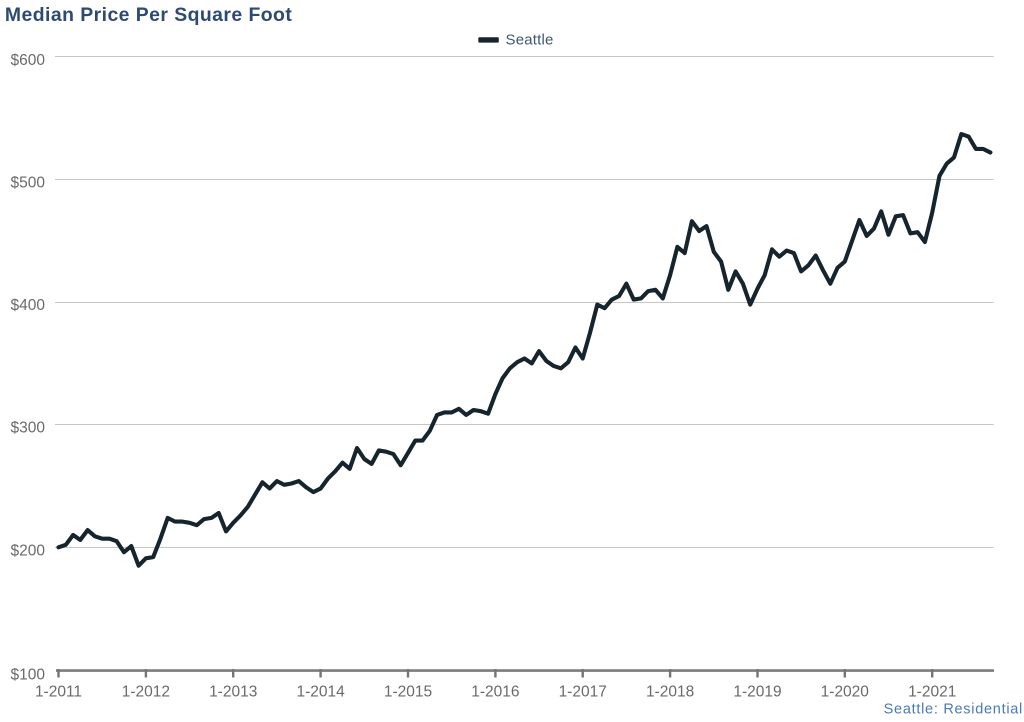 Image resolution: width=1024 pixels, height=722 pixels. I want to click on svg-text: 1-2018, so click(670, 692).